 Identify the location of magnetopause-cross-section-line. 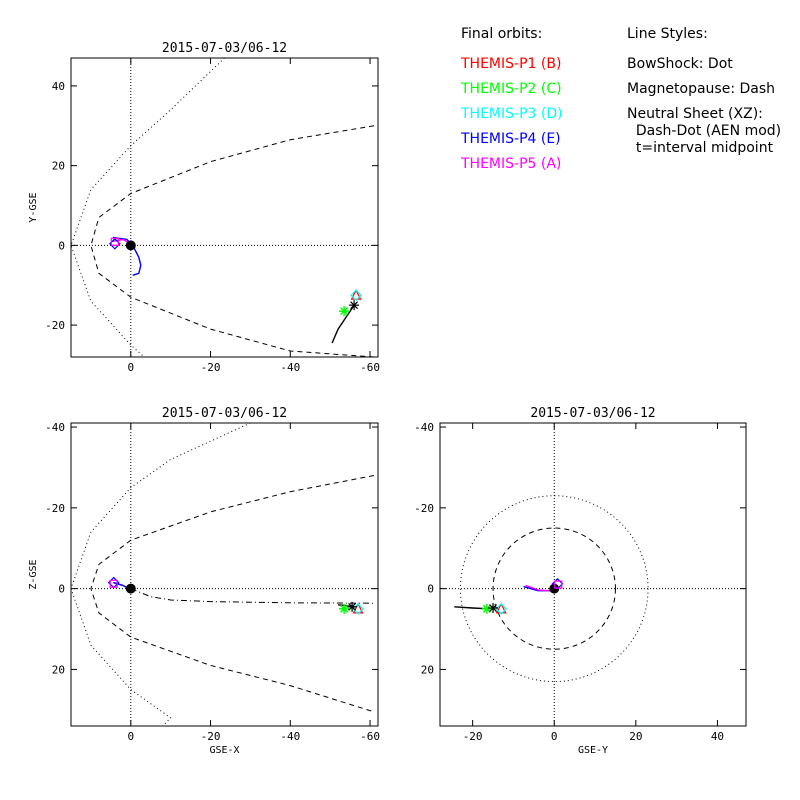
(554, 588).